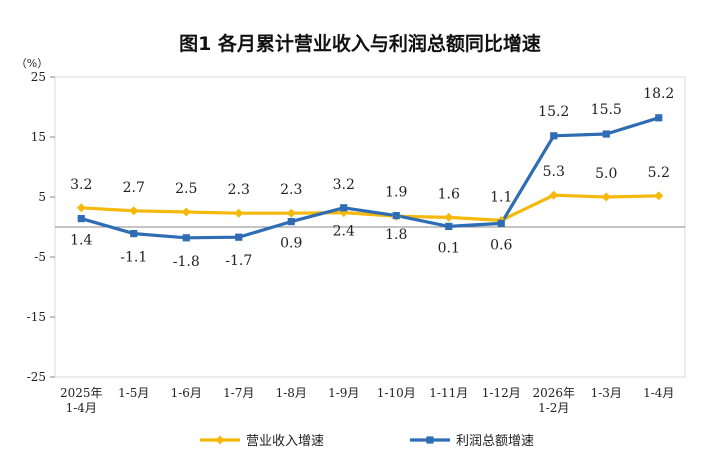  What do you see at coordinates (553, 400) in the screenshot?
I see `x-tick-label: 2026年 1-2月` at bounding box center [553, 400].